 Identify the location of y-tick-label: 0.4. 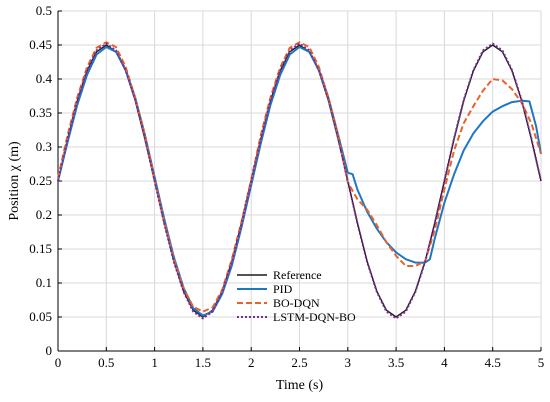
(44, 78).